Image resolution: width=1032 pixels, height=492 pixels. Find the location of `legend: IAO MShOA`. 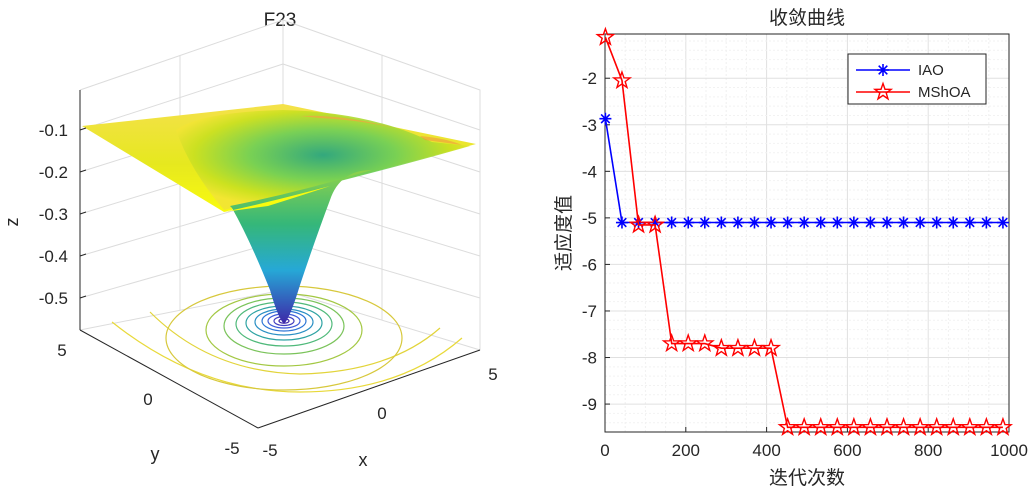

legend: IAO MShOA is located at coordinates (917, 79).